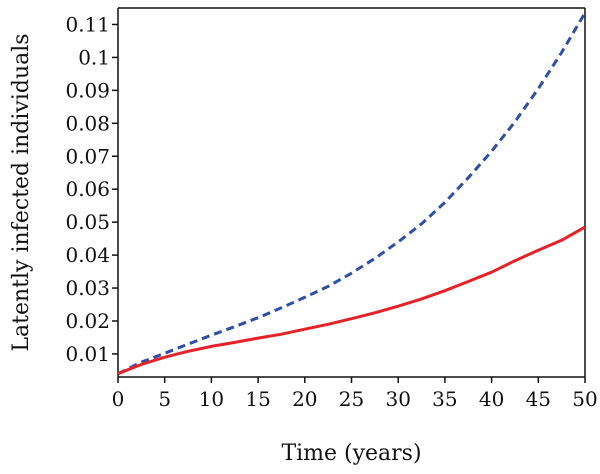 This screenshot has height=474, width=600. What do you see at coordinates (87, 222) in the screenshot?
I see `y-tick-label: 0.05` at bounding box center [87, 222].